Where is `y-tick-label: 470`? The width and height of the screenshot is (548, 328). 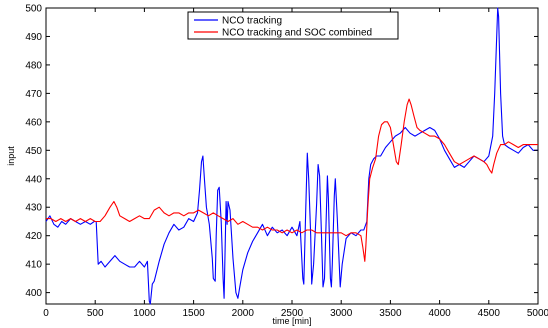 y-tick-label: 470 is located at coordinates (33, 94).